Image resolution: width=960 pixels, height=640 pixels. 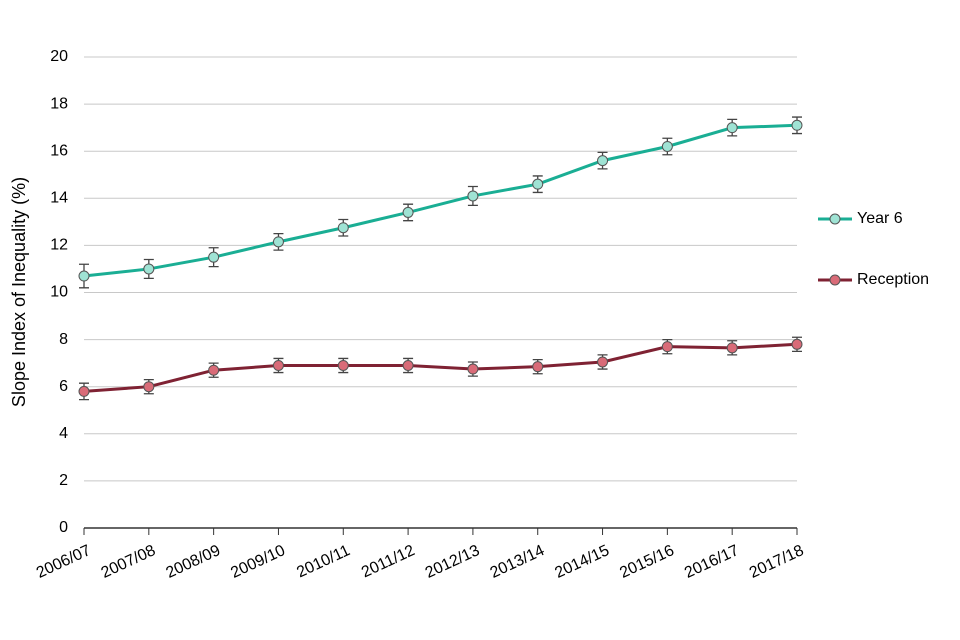 I want to click on y-tick-label: 10, so click(x=59, y=292).